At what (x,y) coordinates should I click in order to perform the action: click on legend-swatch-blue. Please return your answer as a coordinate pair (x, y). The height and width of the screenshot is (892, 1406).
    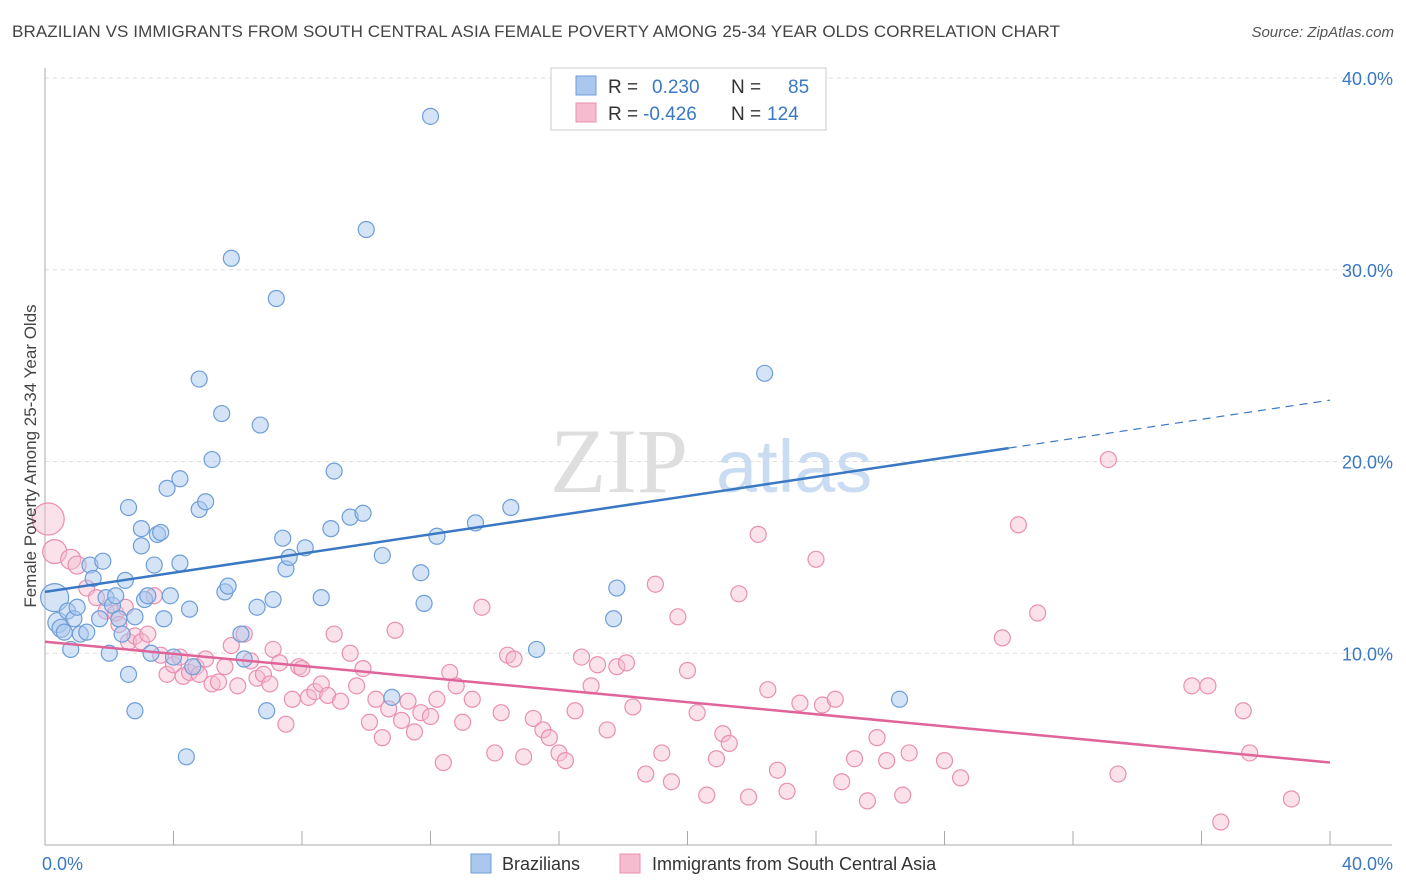
    Looking at the image, I should click on (586, 85).